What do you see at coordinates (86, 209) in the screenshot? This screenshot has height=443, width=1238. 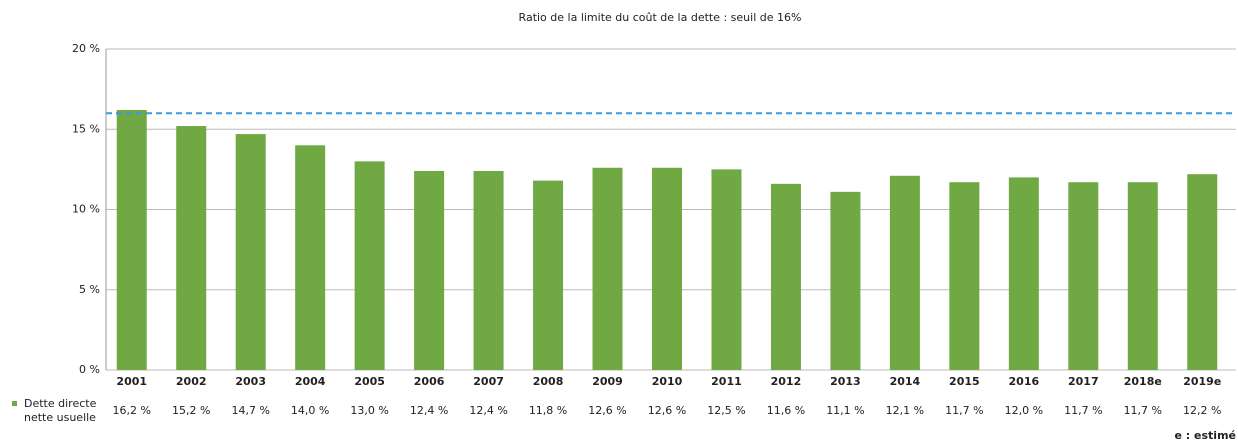 I see `y-tick-label: 10 %` at bounding box center [86, 209].